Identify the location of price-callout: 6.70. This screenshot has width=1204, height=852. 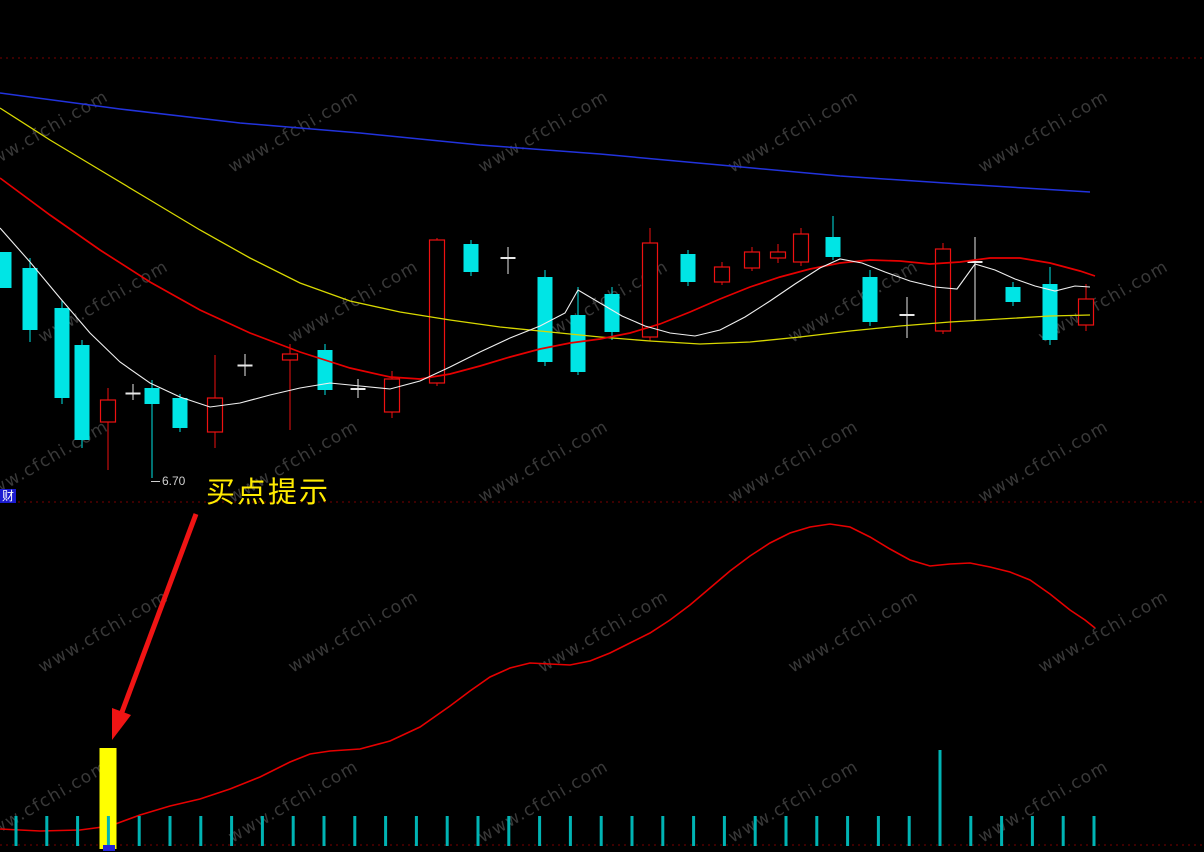
(168, 481).